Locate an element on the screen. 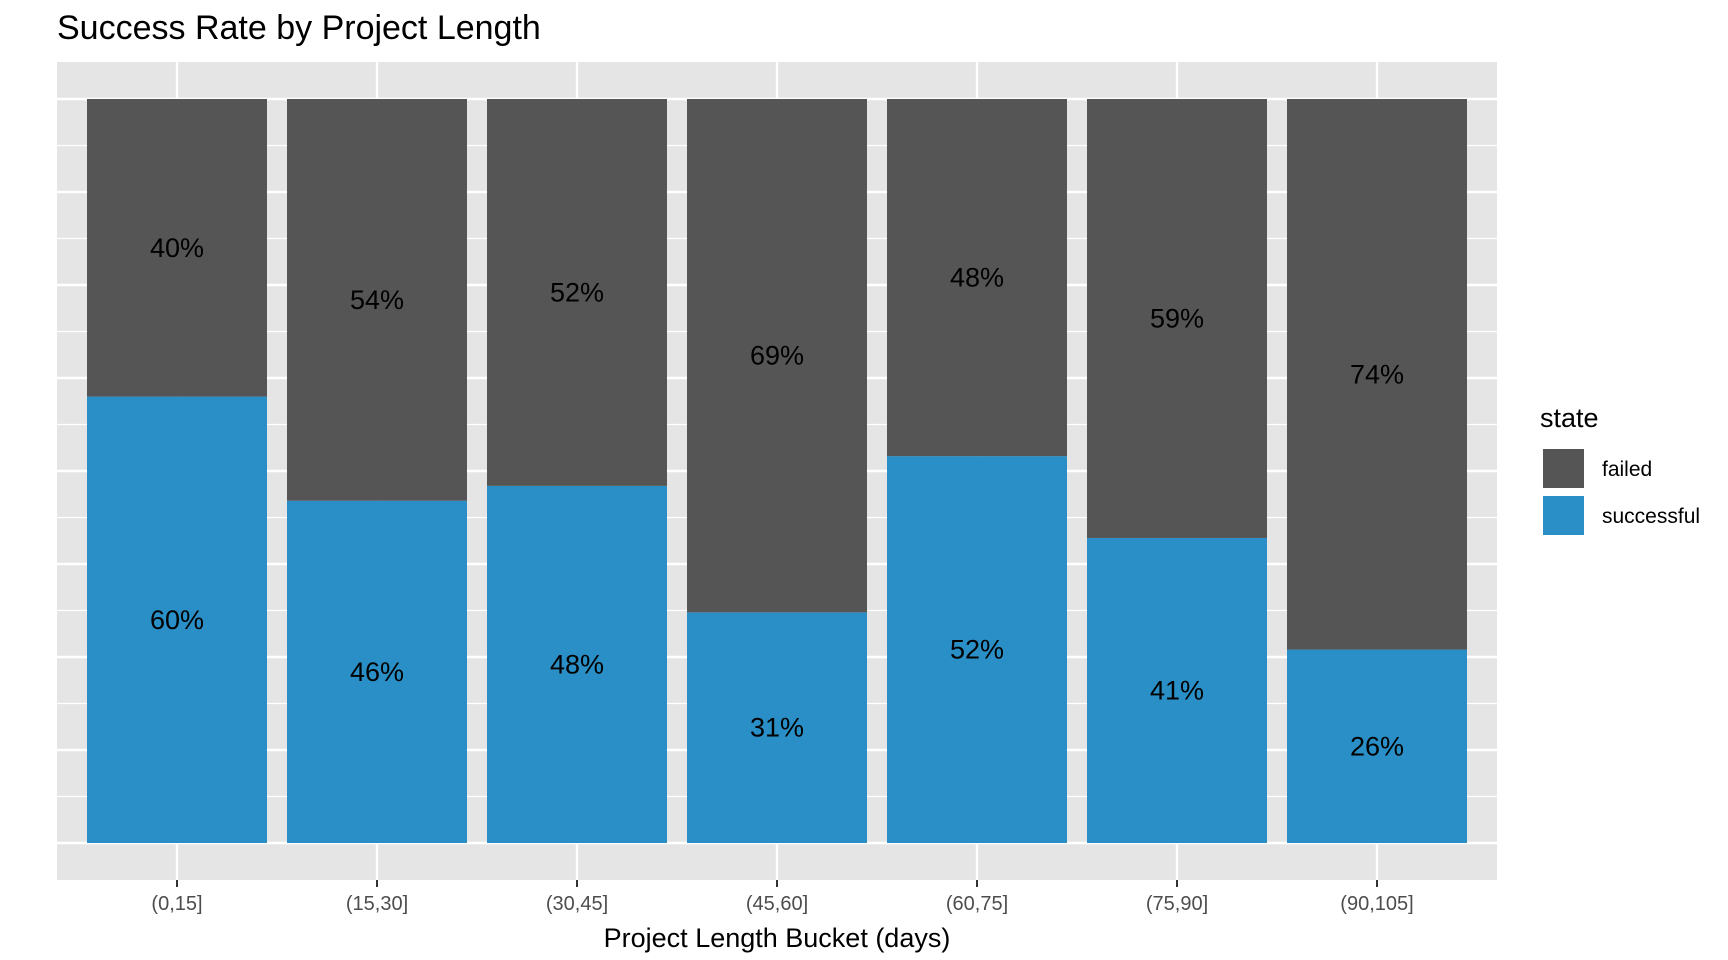 The image size is (1728, 960). bar-label-successful: 52% is located at coordinates (977, 650).